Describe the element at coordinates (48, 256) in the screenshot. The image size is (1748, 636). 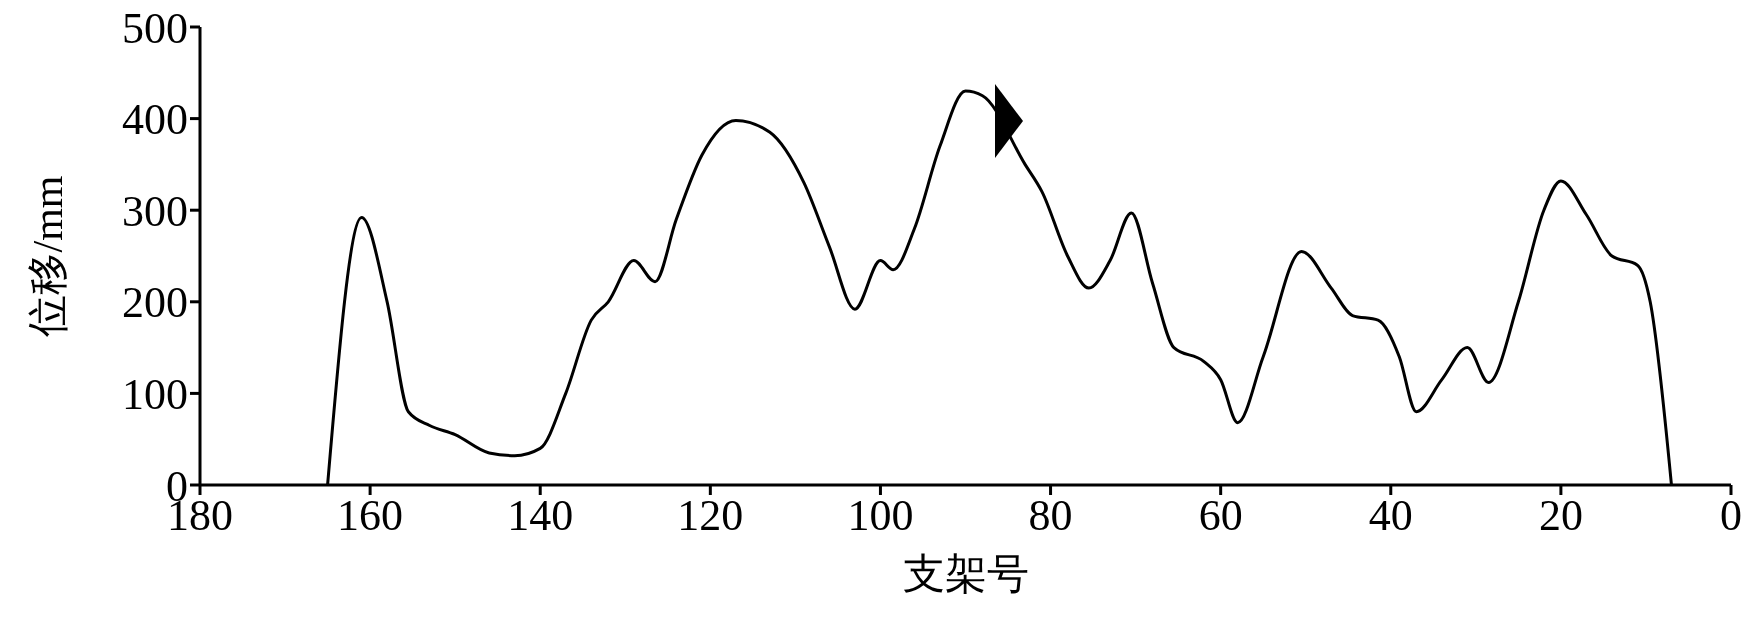
I see `y-axis-title: 位移/mm` at that location.